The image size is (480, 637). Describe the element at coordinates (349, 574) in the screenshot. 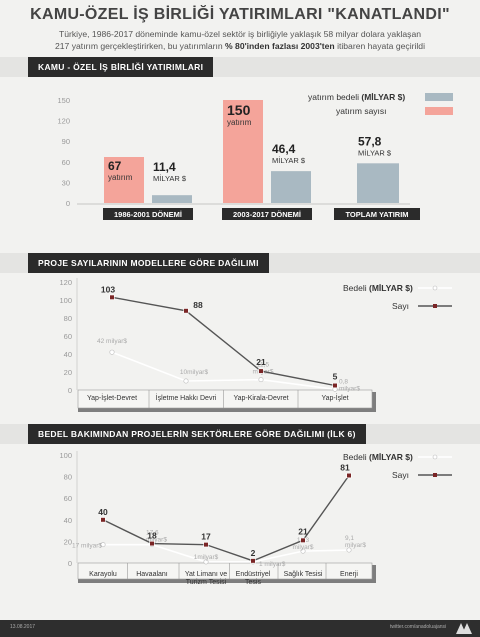

I see `category-label: Enerji` at that location.